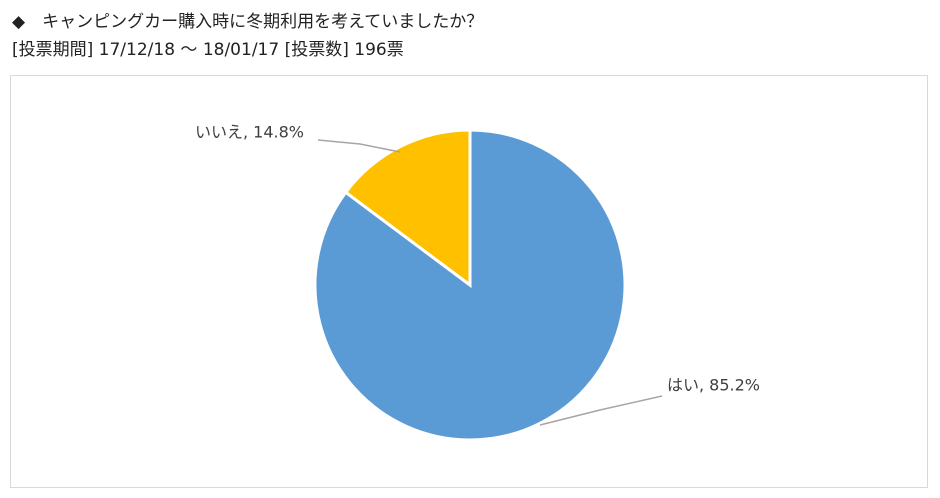  Describe the element at coordinates (249, 132) in the screenshot. I see `data-label: いいえ, 14.8%` at that location.